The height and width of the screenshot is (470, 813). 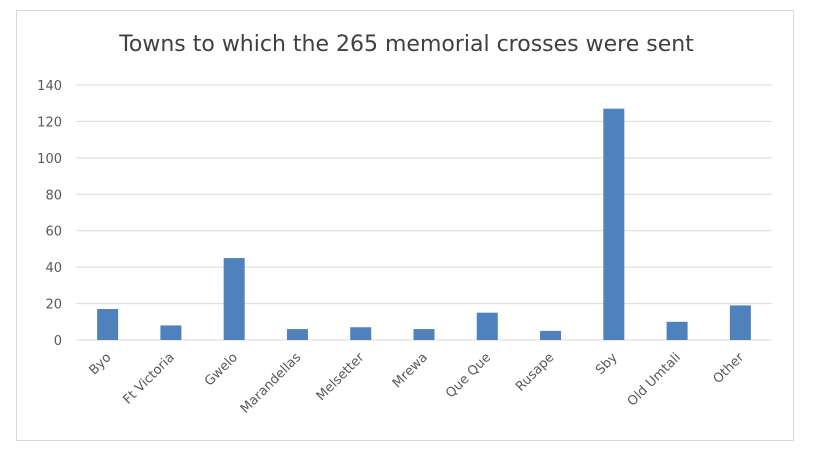 What do you see at coordinates (341, 377) in the screenshot?
I see `x-tick-label: Melsetter` at bounding box center [341, 377].